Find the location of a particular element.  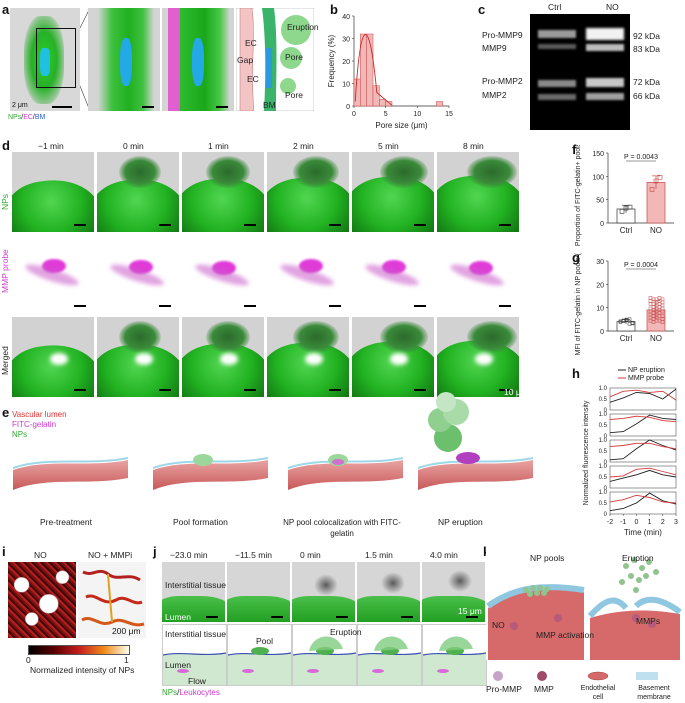

band-promm9-label: Pro-MMP9 is located at coordinates (502, 35).